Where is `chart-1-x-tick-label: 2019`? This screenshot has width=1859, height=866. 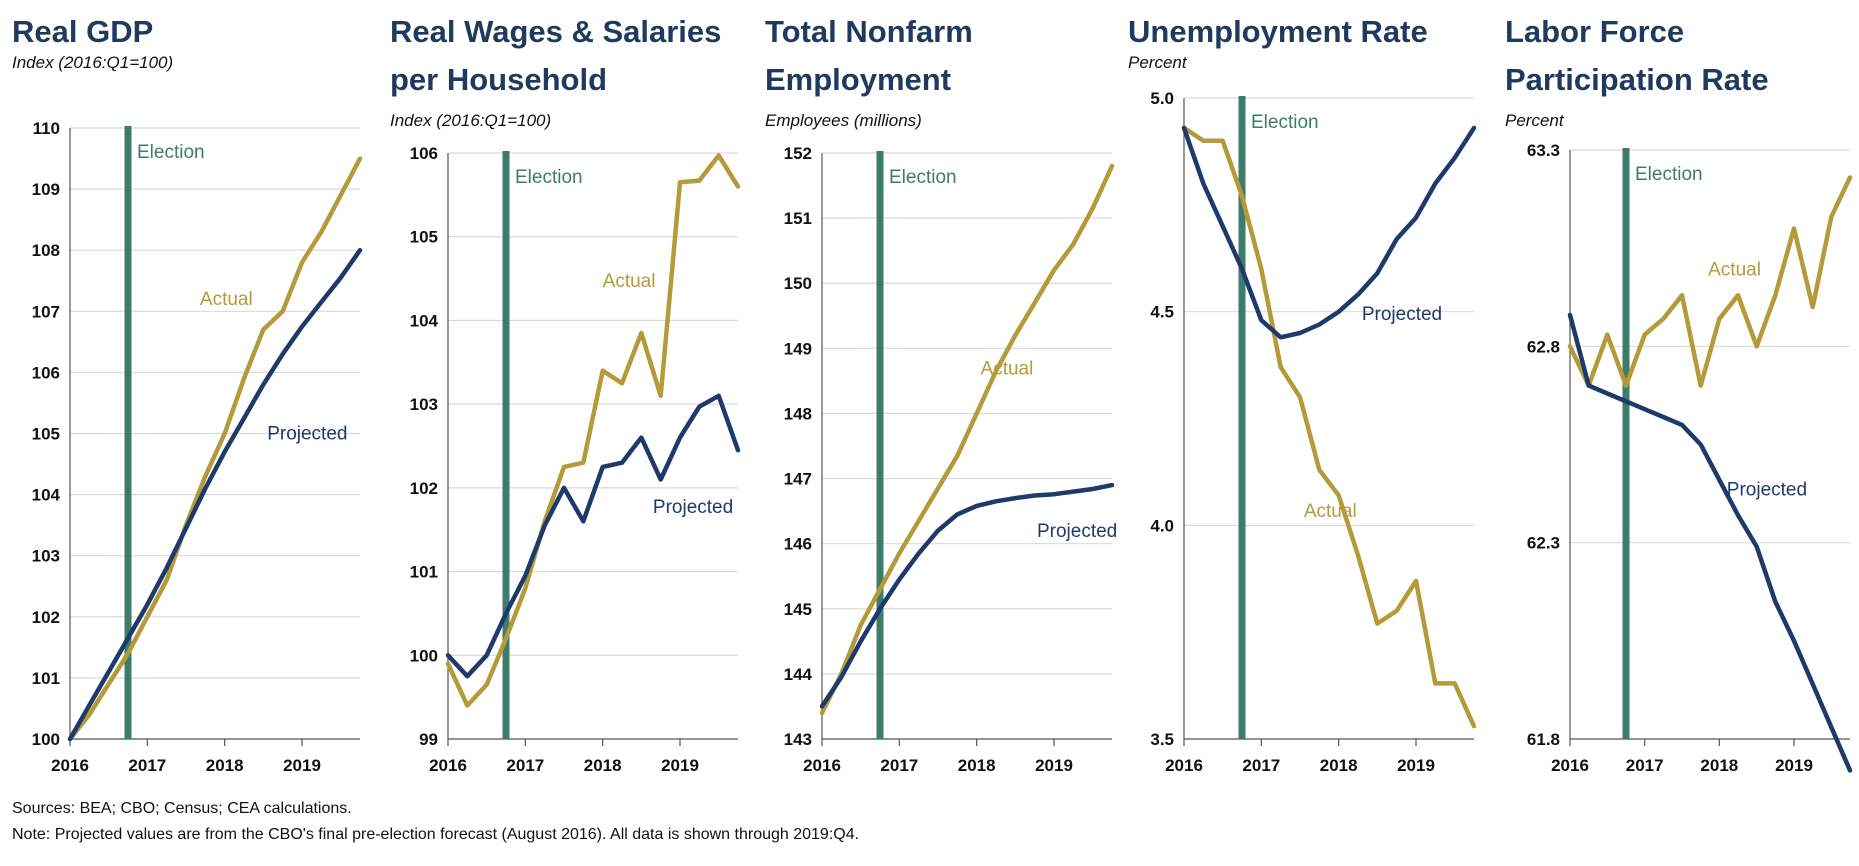
chart-1-x-tick-label: 2019 is located at coordinates (302, 765).